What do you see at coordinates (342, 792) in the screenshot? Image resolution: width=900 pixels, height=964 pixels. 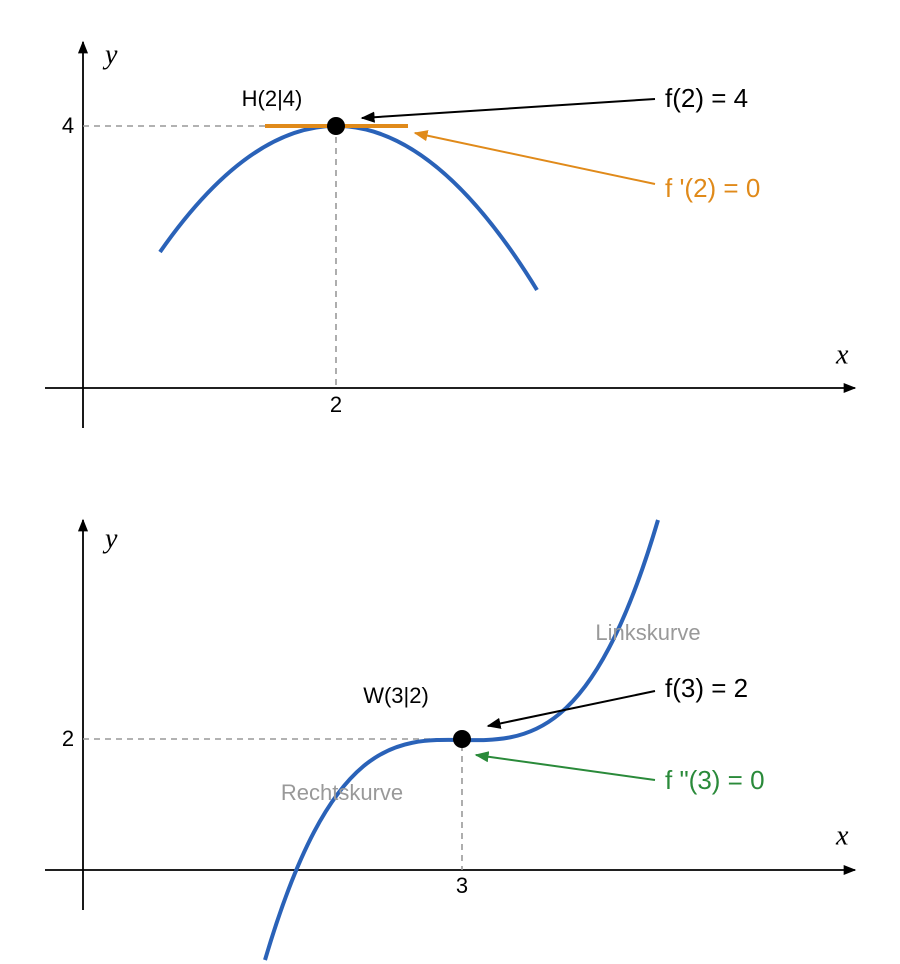 I see `region-label: Rechtskurve` at bounding box center [342, 792].